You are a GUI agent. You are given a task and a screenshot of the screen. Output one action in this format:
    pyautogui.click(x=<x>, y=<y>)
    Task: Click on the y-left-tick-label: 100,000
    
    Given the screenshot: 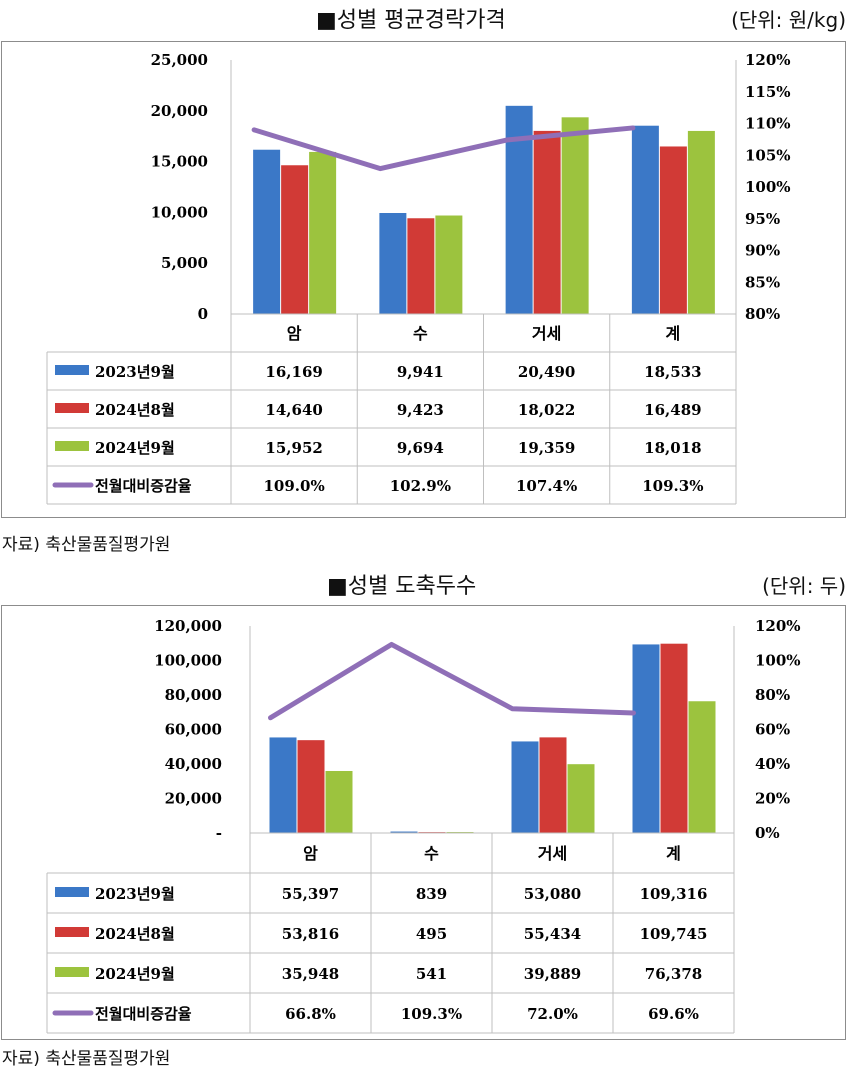 What is the action you would take?
    pyautogui.click(x=188, y=661)
    